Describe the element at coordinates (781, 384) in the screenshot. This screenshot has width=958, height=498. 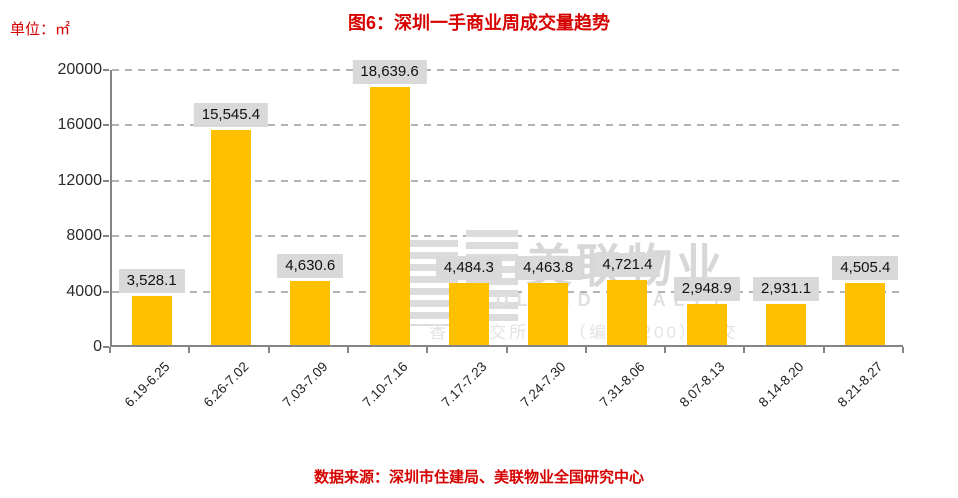
I see `x-axis-tick-label: 8.14-8.20` at that location.